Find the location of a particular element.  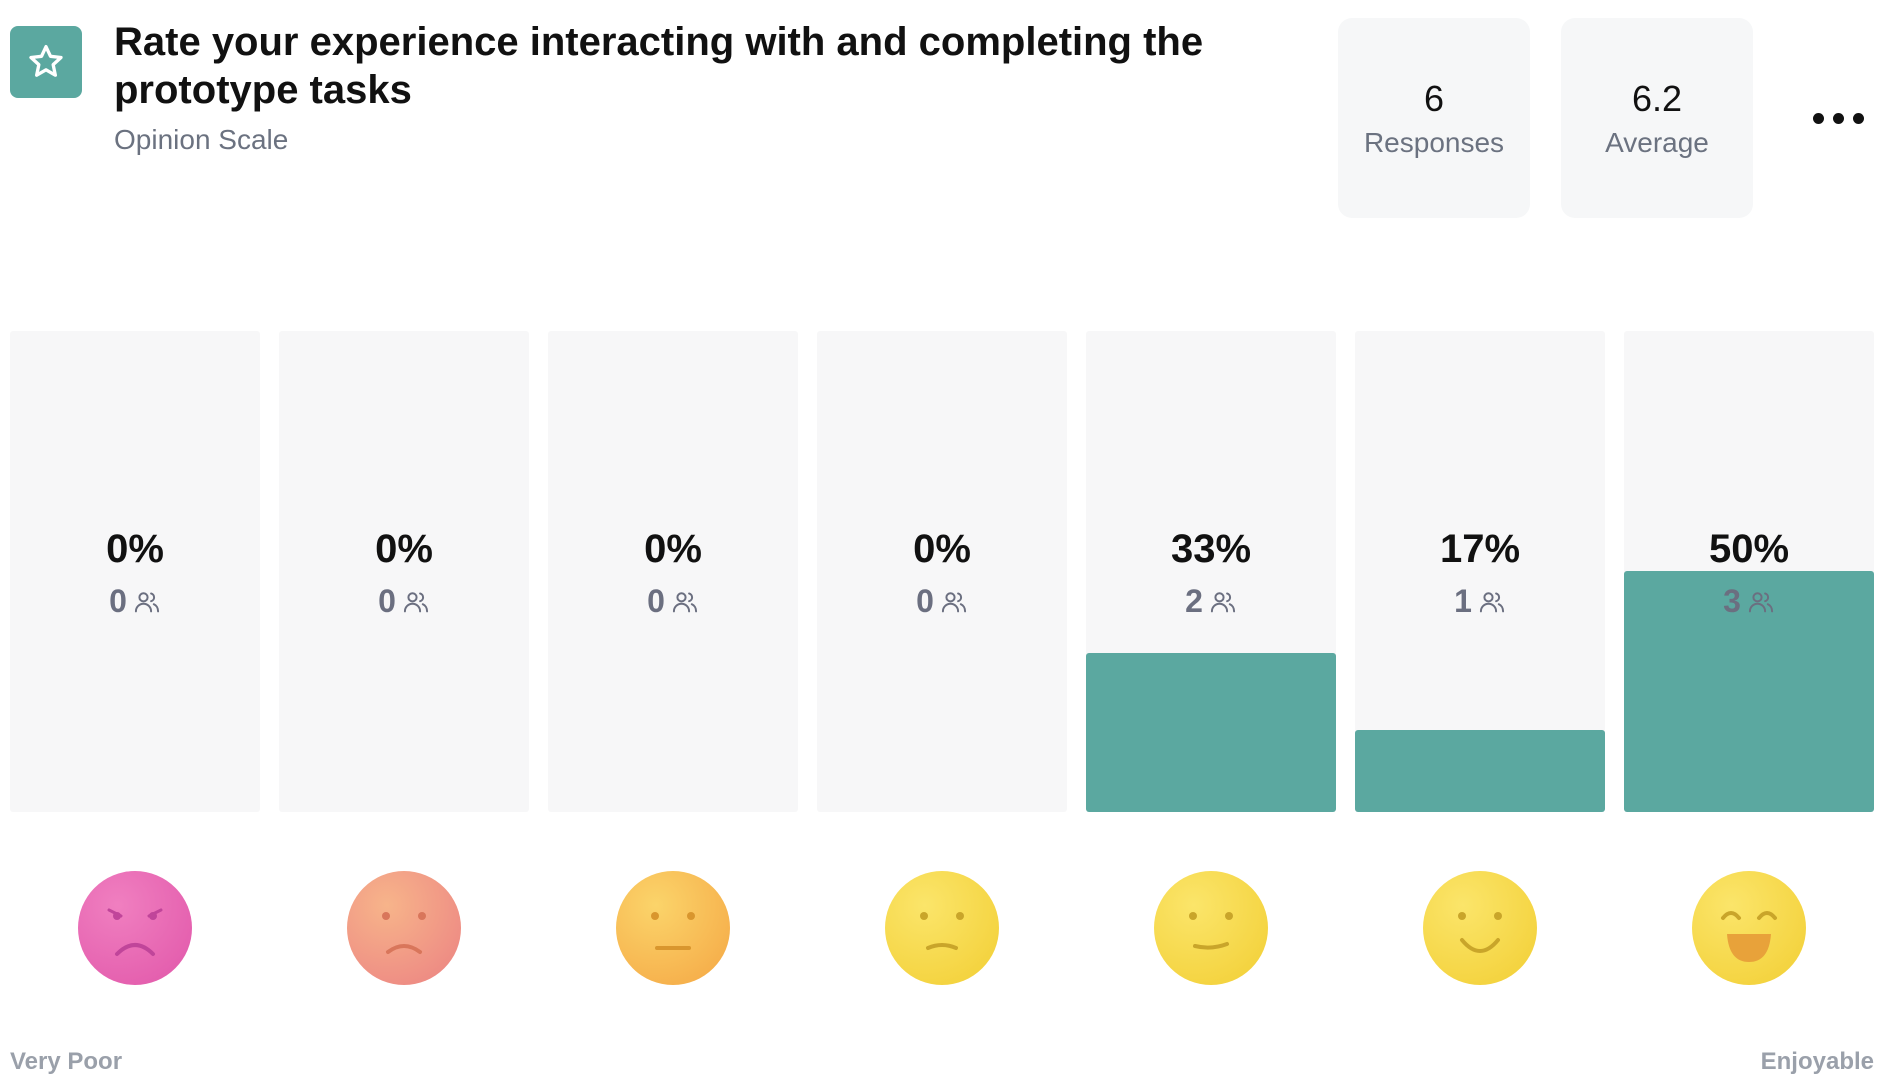

bar-column-2: 0% 0 is located at coordinates (404, 571).